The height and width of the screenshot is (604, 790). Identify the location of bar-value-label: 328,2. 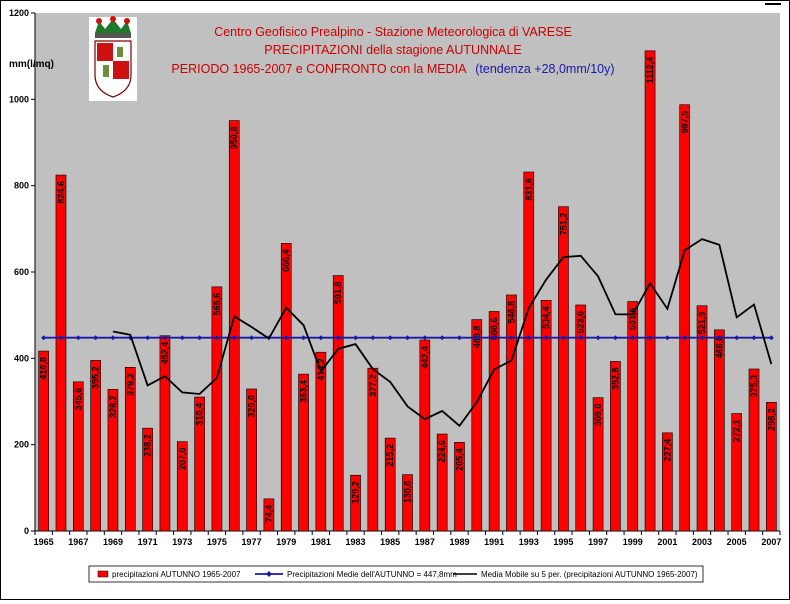
(113, 406).